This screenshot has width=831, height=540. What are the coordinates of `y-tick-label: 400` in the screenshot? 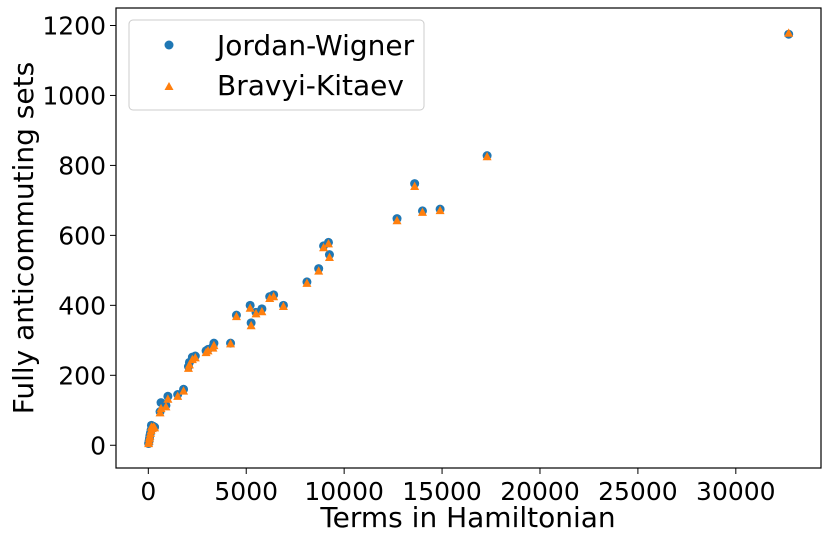 It's located at (82, 305).